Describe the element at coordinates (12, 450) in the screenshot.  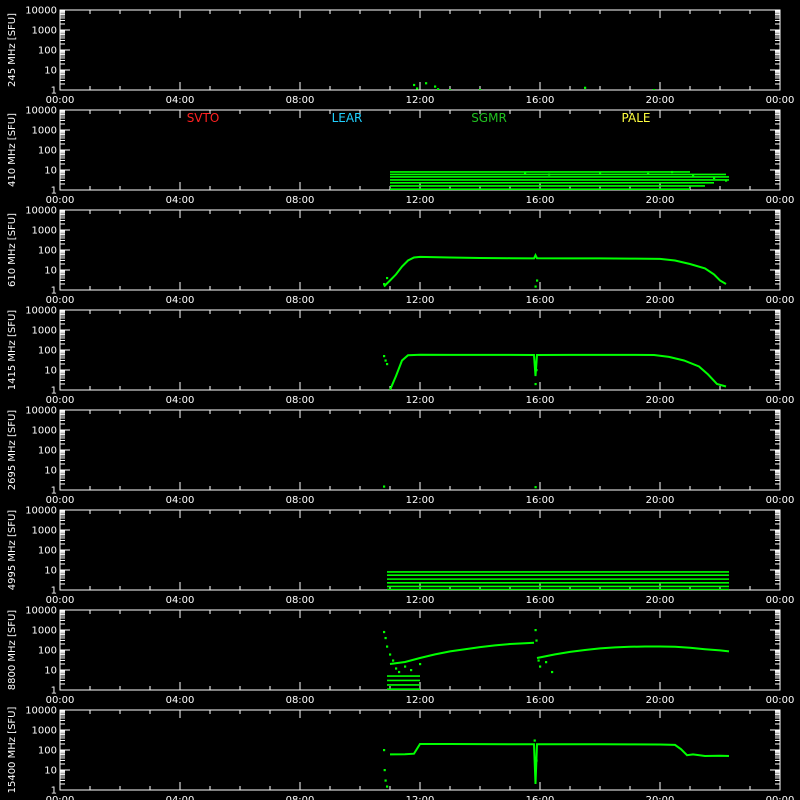
I see `y-axis-label: 2695 MHz [SFU]` at that location.